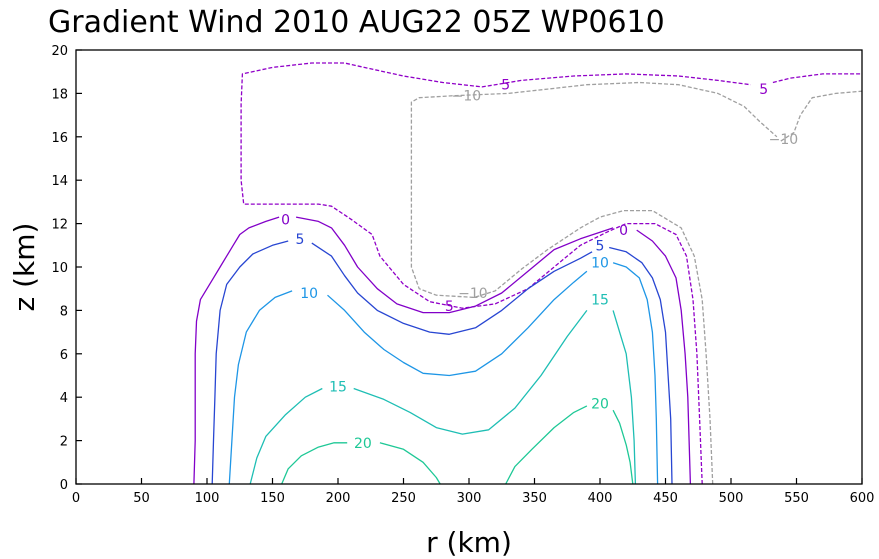  Describe the element at coordinates (862, 498) in the screenshot. I see `x-tick-label: 600` at that location.